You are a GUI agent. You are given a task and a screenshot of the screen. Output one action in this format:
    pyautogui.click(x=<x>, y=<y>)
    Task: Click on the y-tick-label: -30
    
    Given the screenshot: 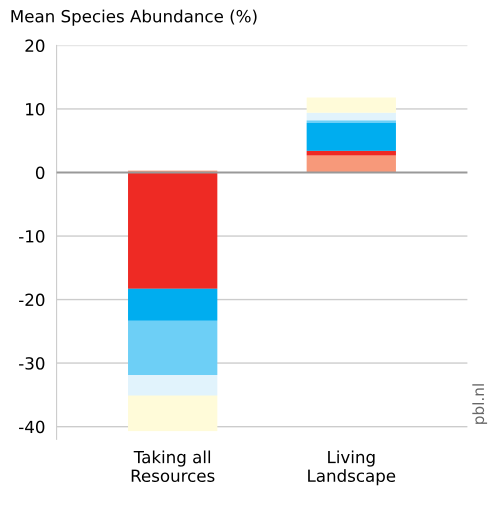 What is the action you would take?
    pyautogui.click(x=31, y=363)
    